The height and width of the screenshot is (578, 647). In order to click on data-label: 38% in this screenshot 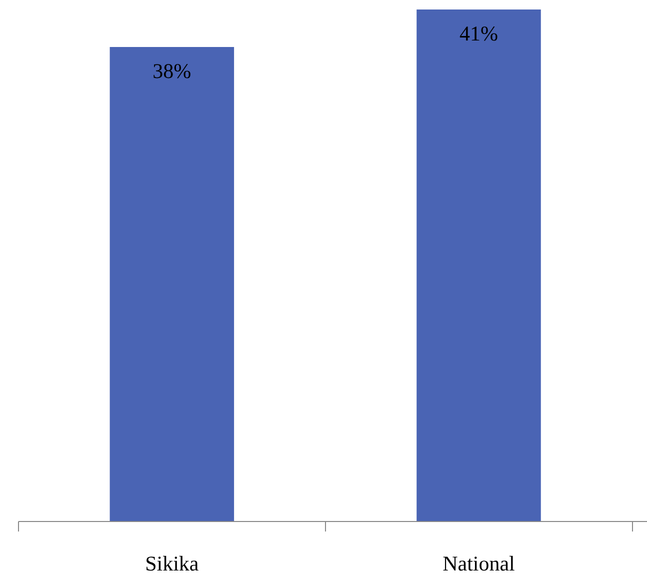, I will do `click(172, 70)`.